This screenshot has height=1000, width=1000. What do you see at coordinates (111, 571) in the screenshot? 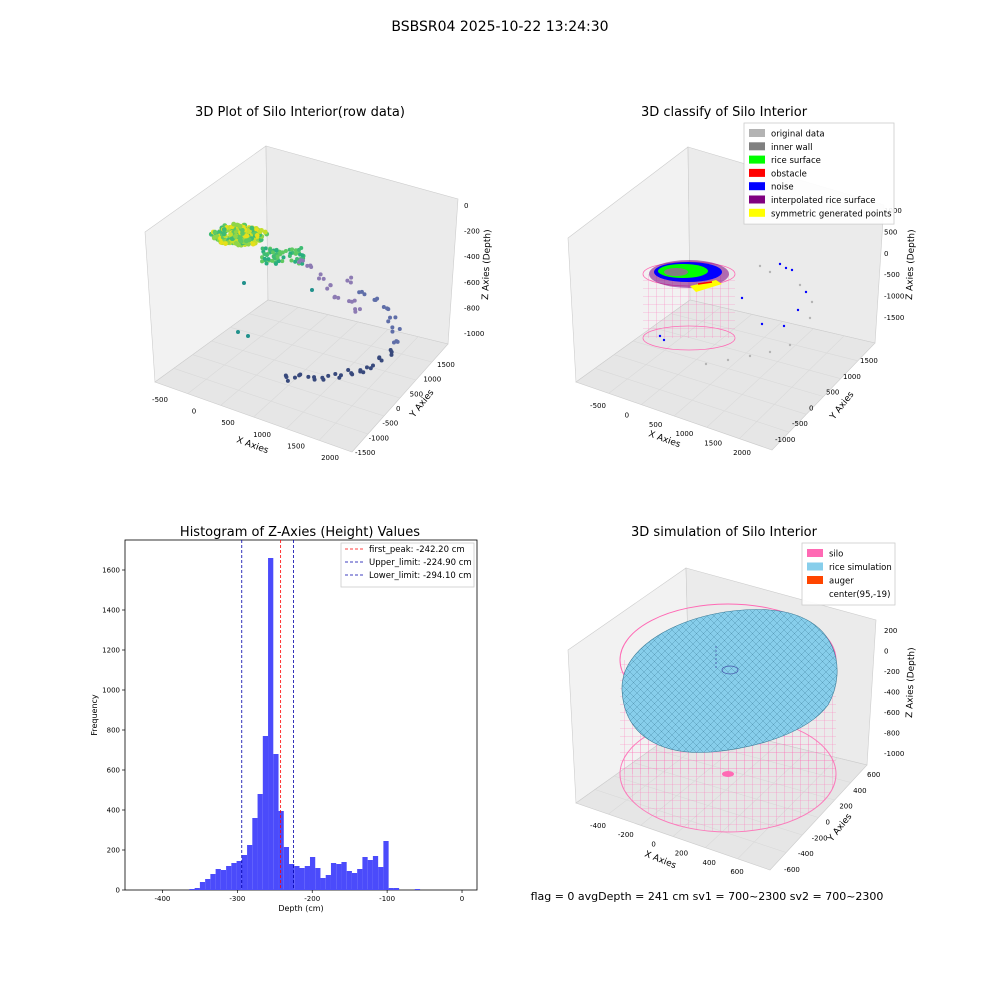
I see `y-tick-label: 1600` at bounding box center [111, 571].